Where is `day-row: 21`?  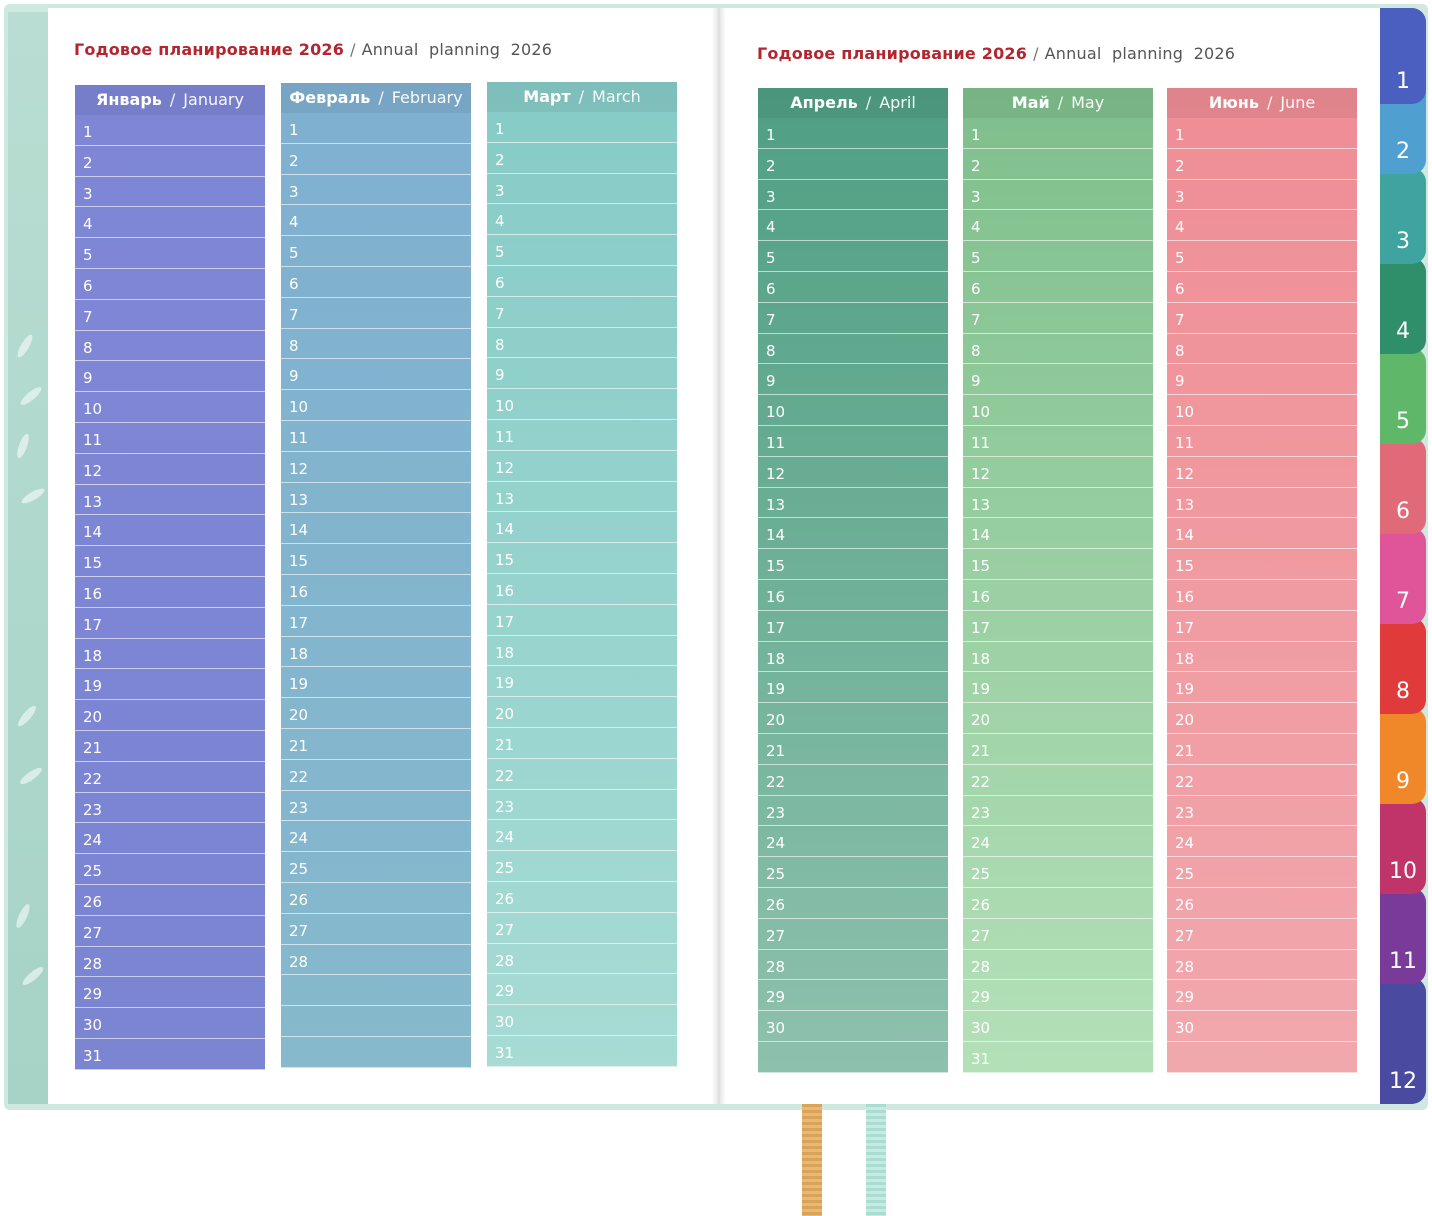 day-row: 21 is located at coordinates (582, 743).